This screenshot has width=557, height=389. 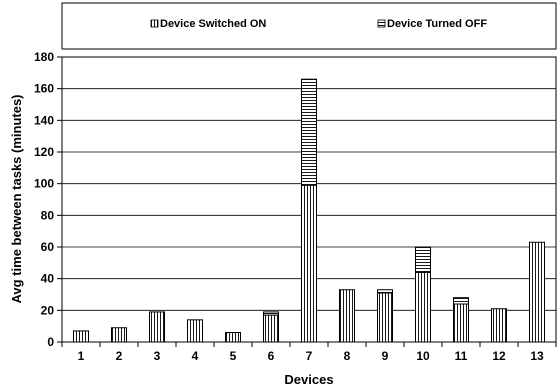 What do you see at coordinates (537, 356) in the screenshot?
I see `x-tick-label: 13` at bounding box center [537, 356].